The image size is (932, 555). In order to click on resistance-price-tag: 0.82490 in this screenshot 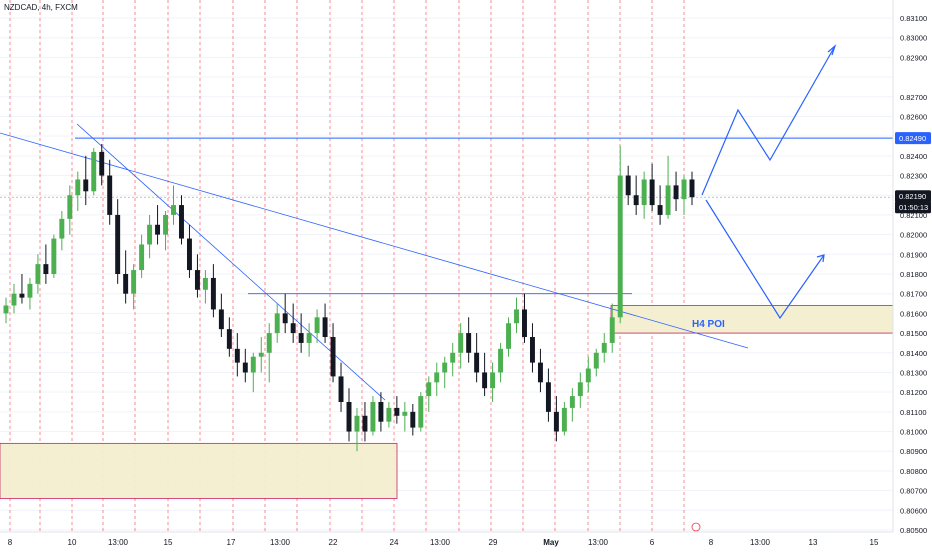, I will do `click(913, 138)`.